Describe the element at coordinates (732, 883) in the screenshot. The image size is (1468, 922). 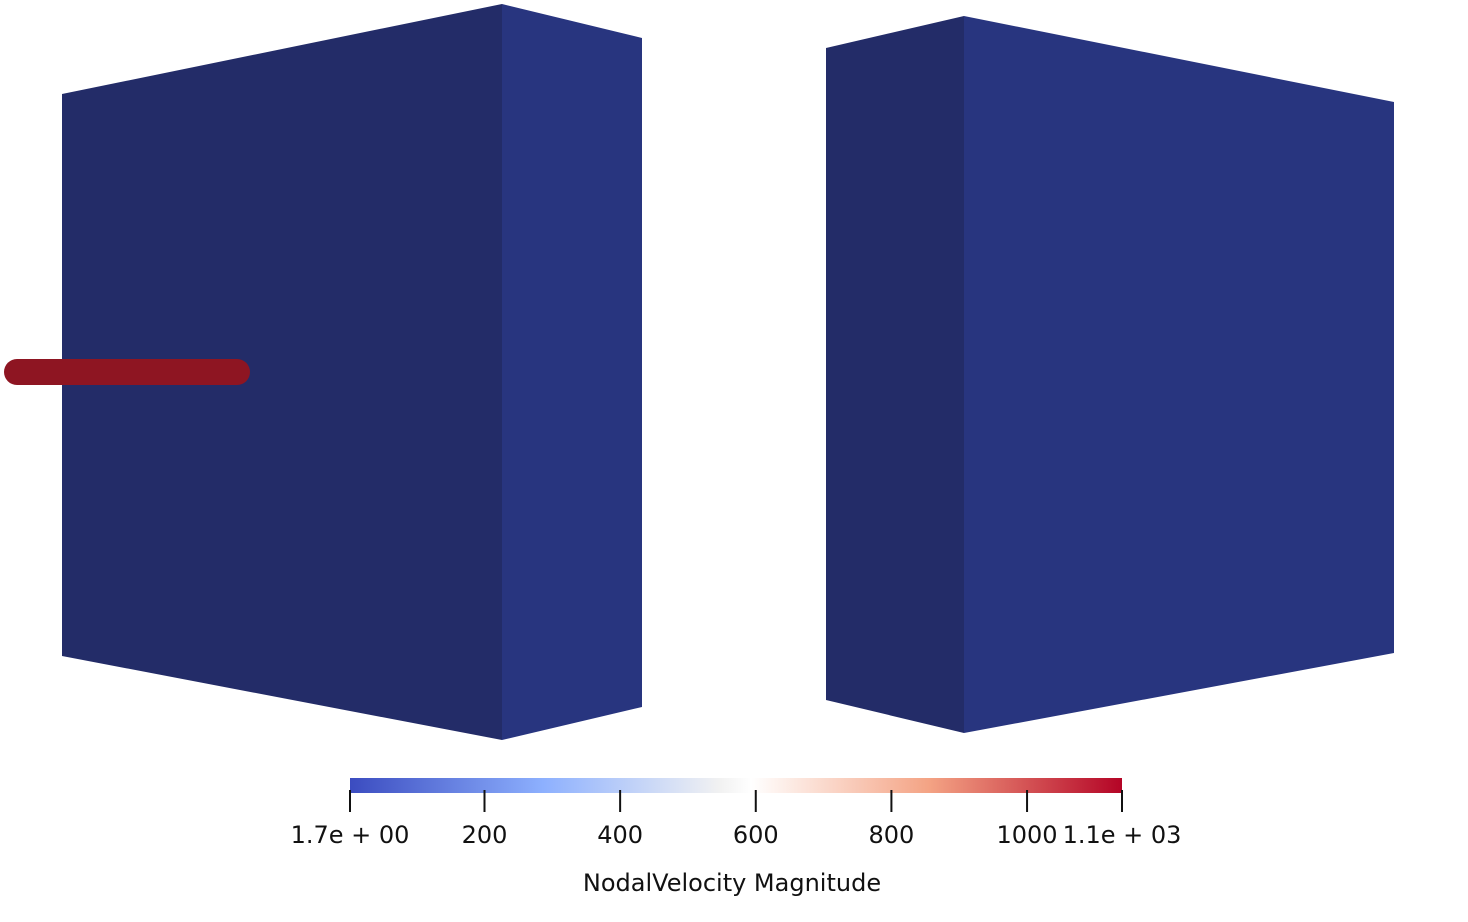
I see `color-bar-title: NodalVelocity Magnitude` at that location.